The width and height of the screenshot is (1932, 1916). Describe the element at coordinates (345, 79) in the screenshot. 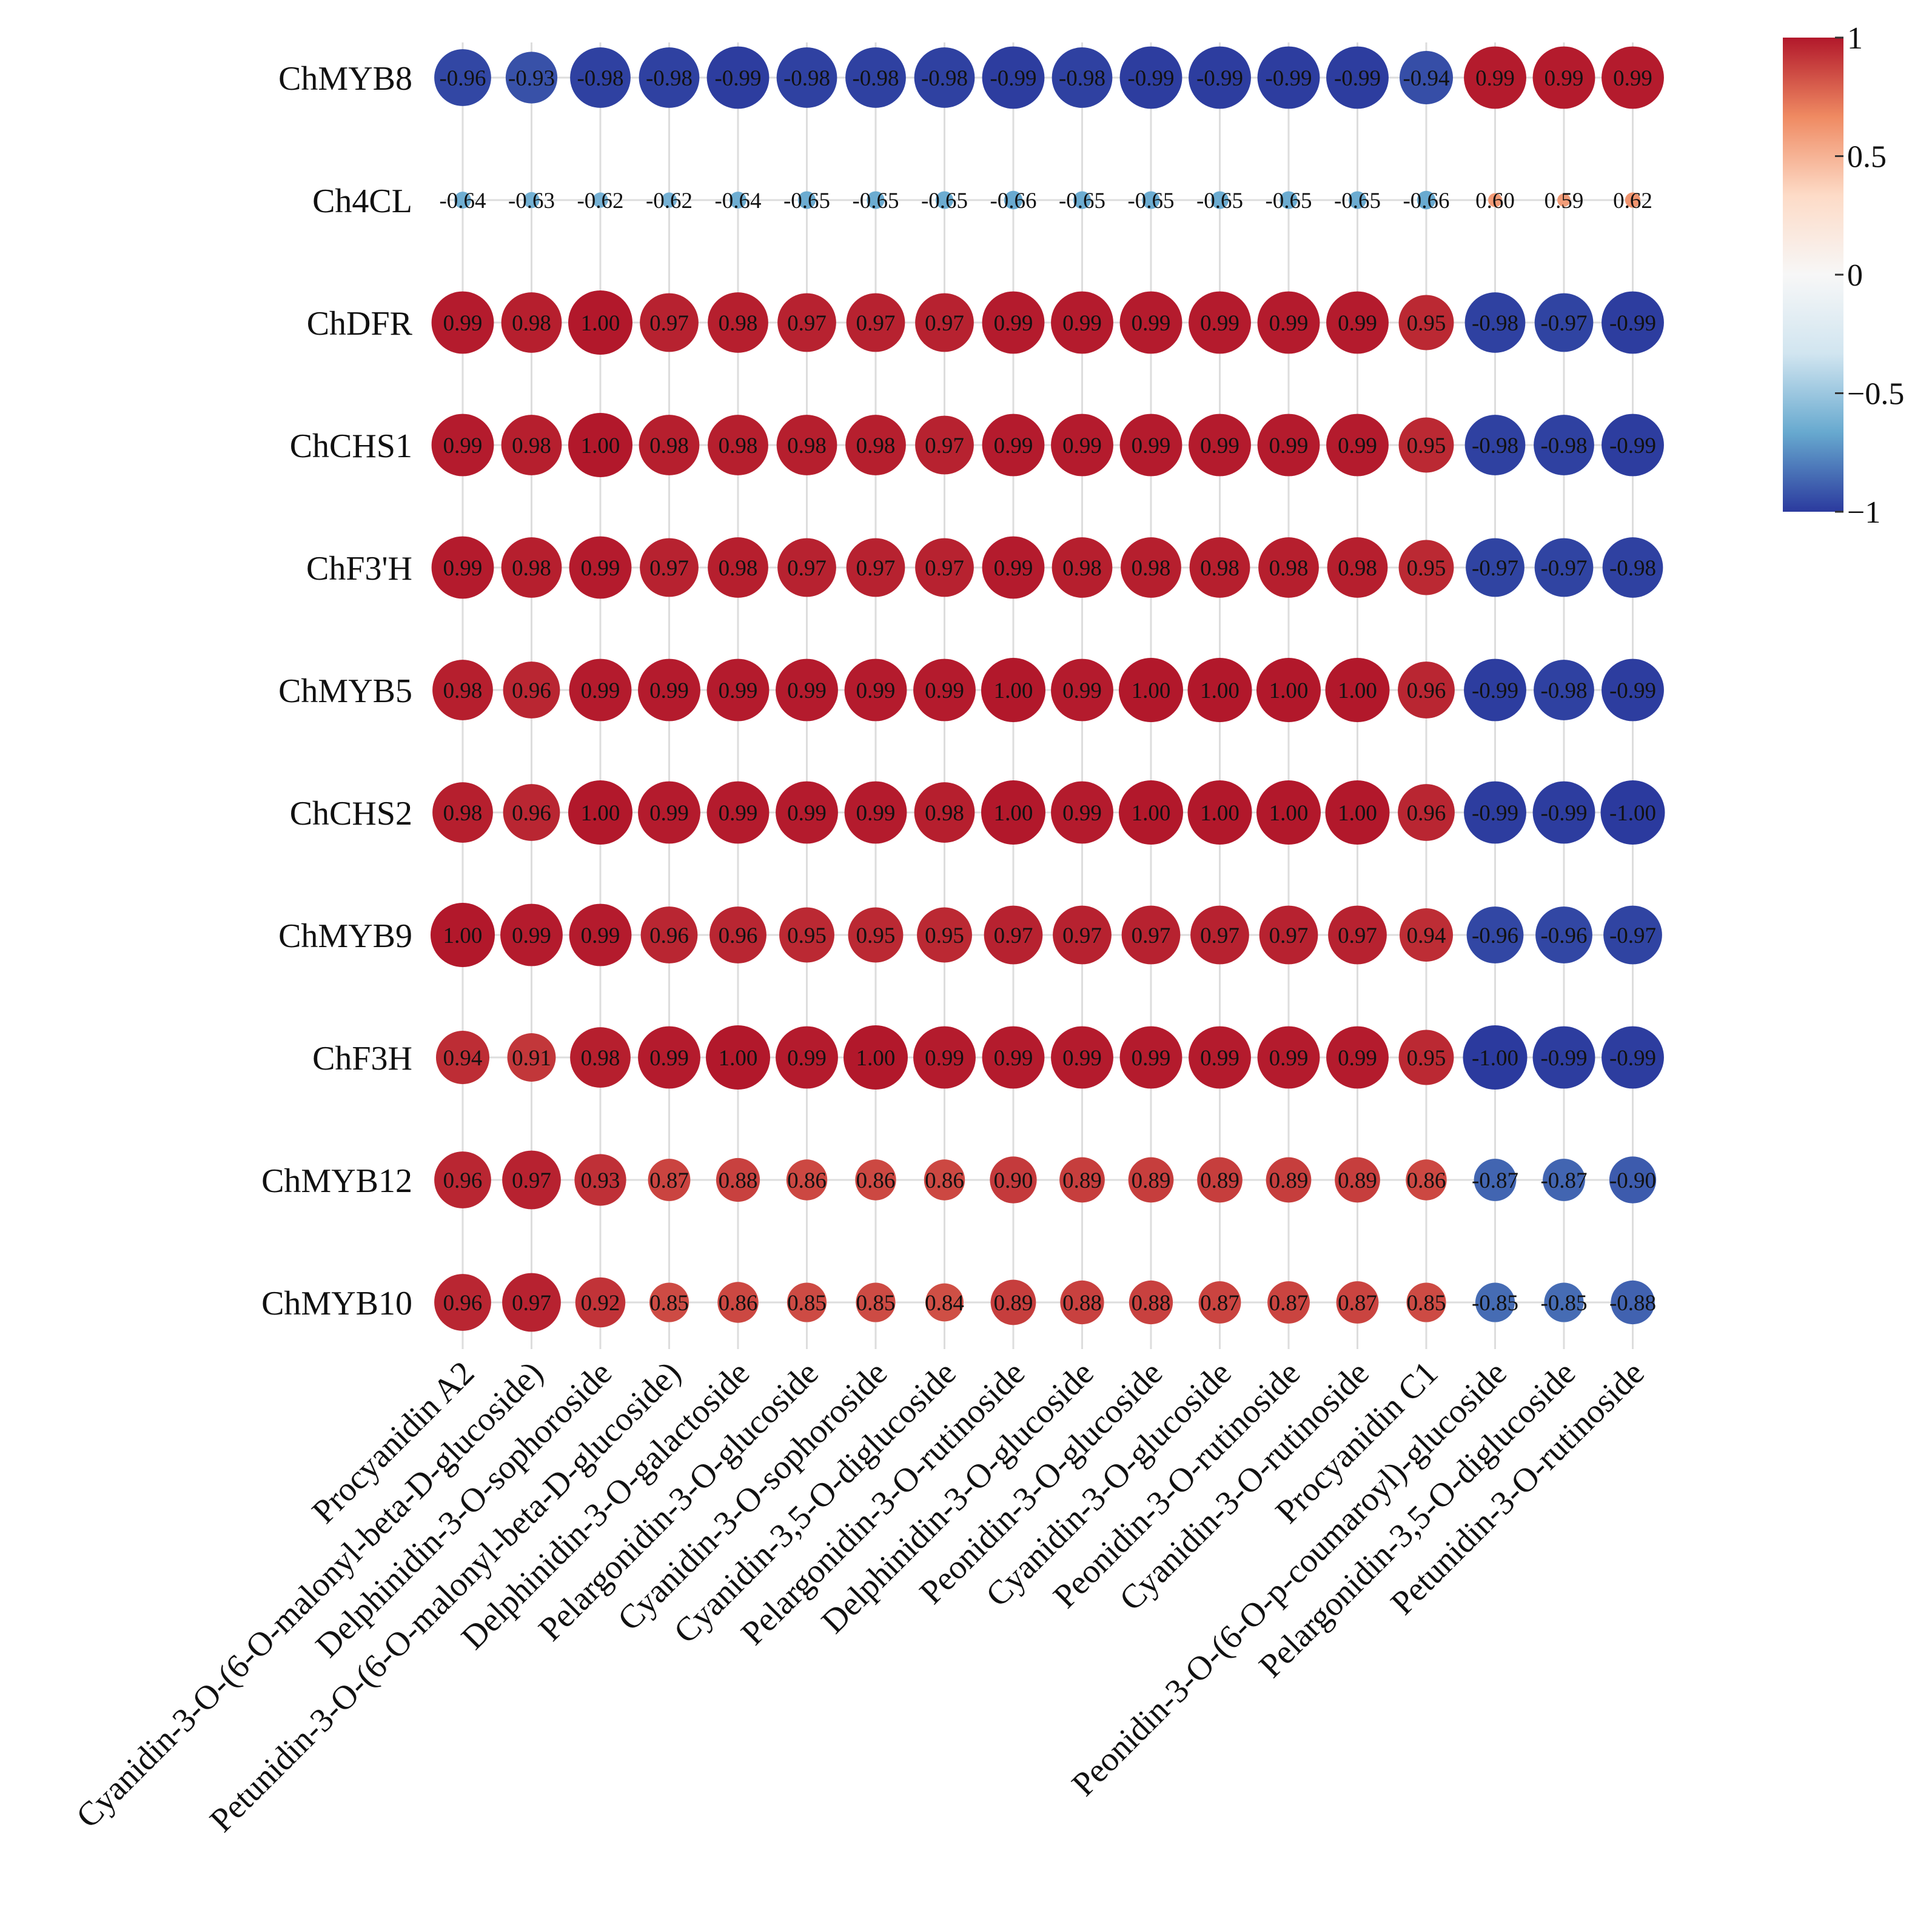

I see `row-label: ChMYB8` at that location.